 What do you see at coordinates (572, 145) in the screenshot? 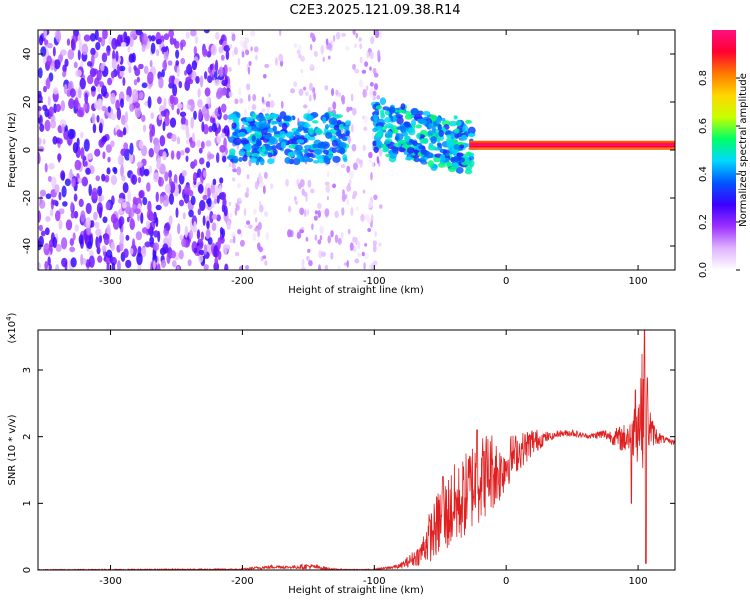
I see `signal-band-stripe` at bounding box center [572, 145].